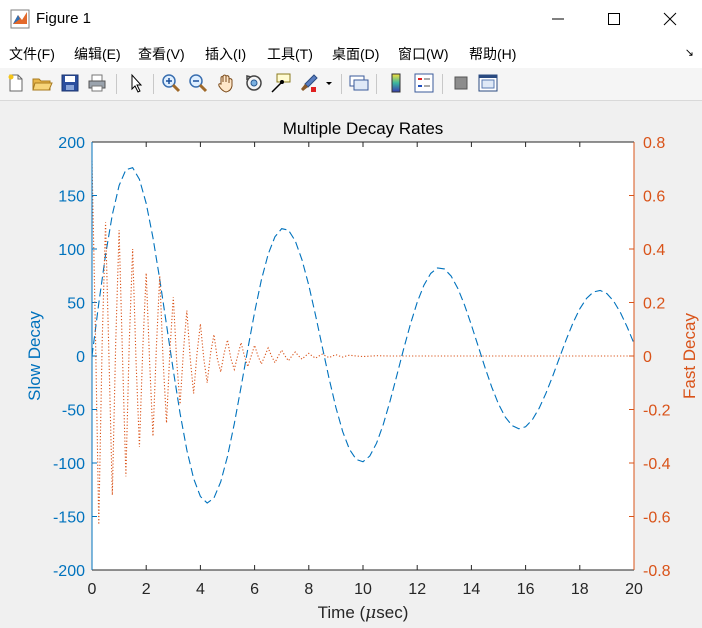 The image size is (702, 628). I want to click on menu-file: 文件(F), so click(32, 54).